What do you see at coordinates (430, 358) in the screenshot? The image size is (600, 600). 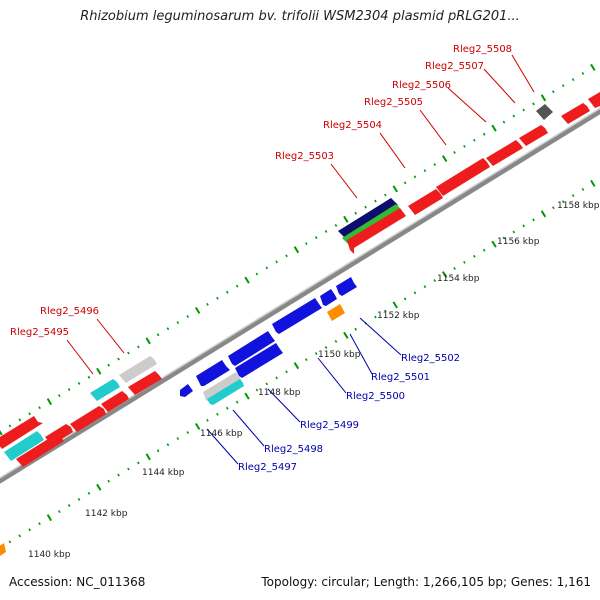 I see `gene-label-5502: Rleg2_5502` at bounding box center [430, 358].